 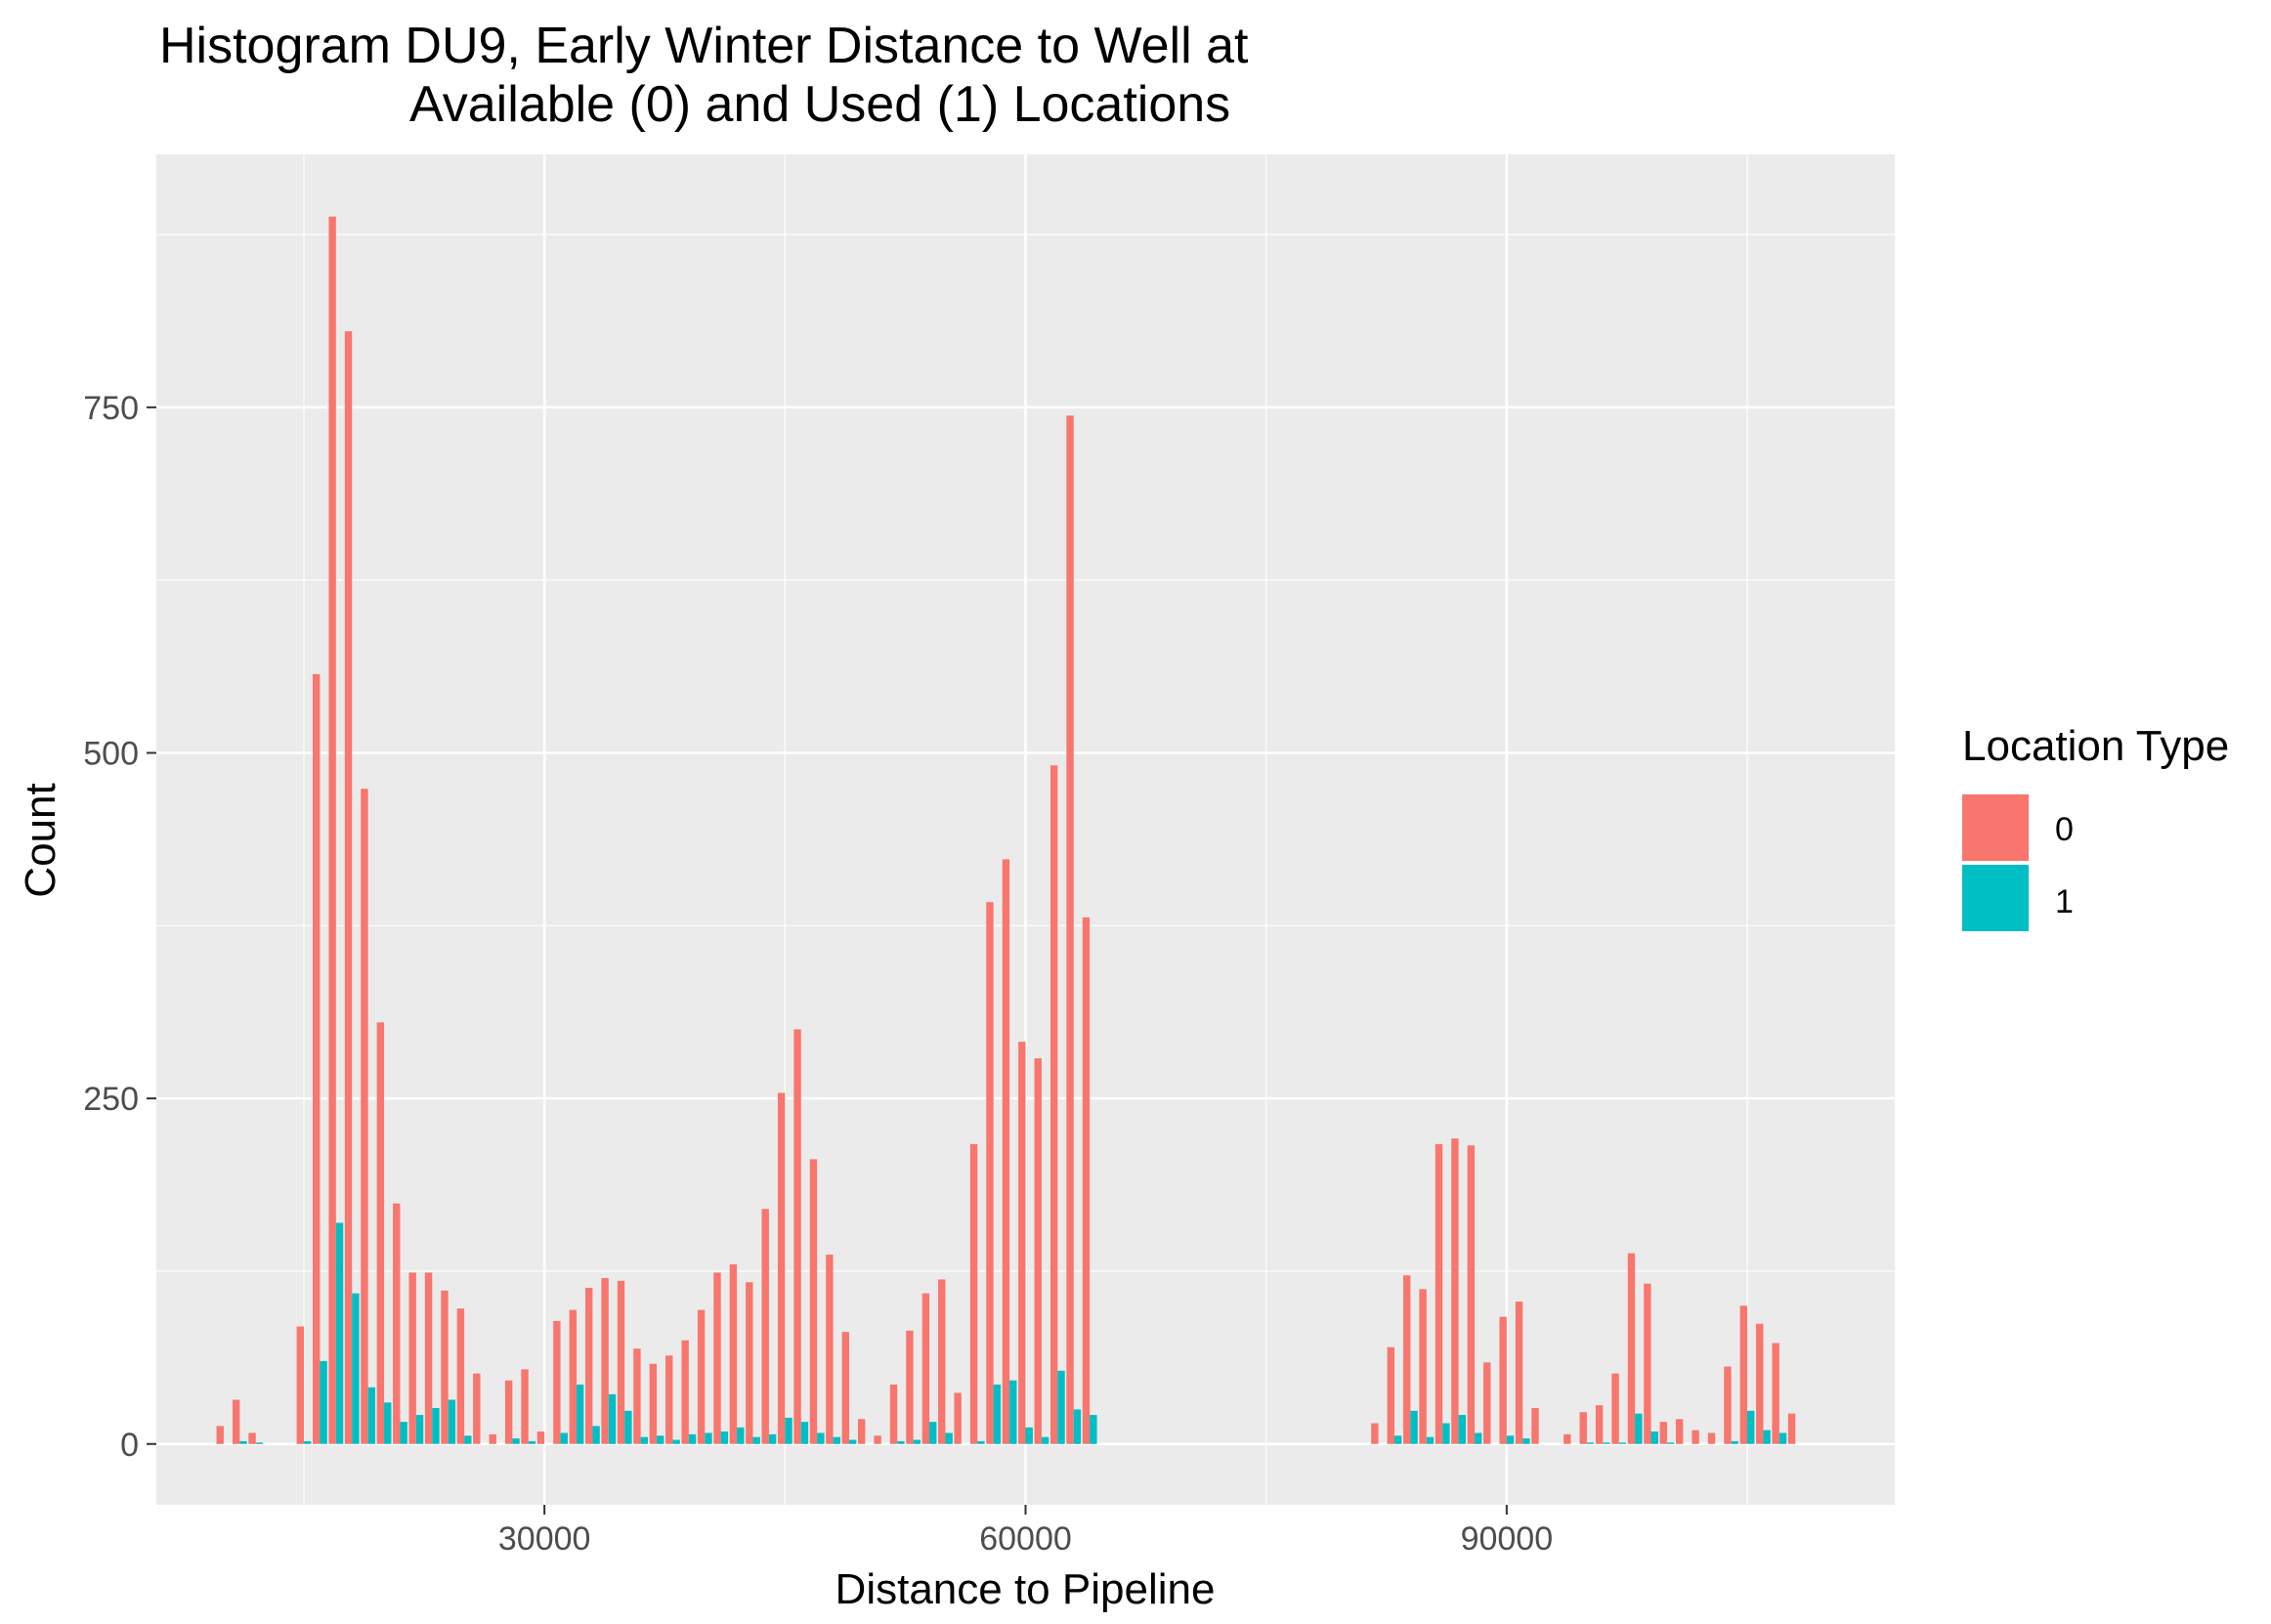 I want to click on x-tick-label: 60000, so click(x=1025, y=1539).